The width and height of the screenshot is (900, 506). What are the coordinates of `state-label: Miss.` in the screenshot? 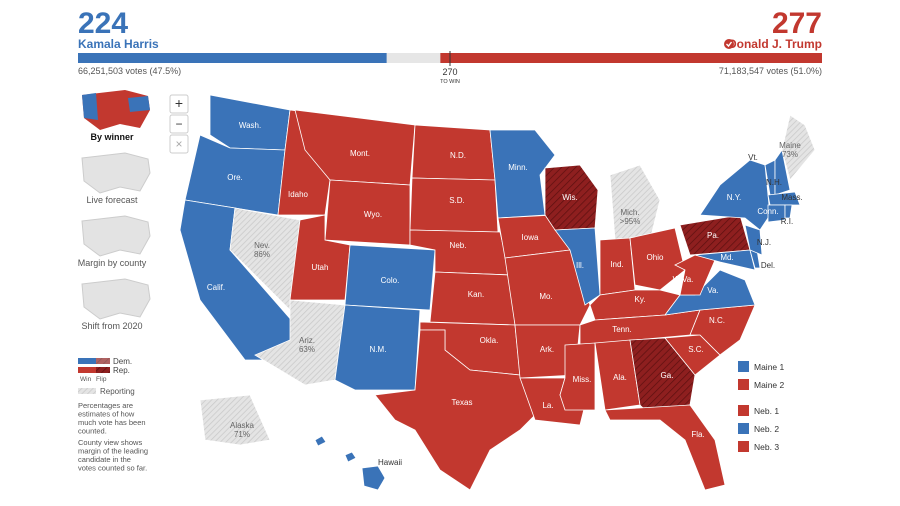 It's located at (582, 379).